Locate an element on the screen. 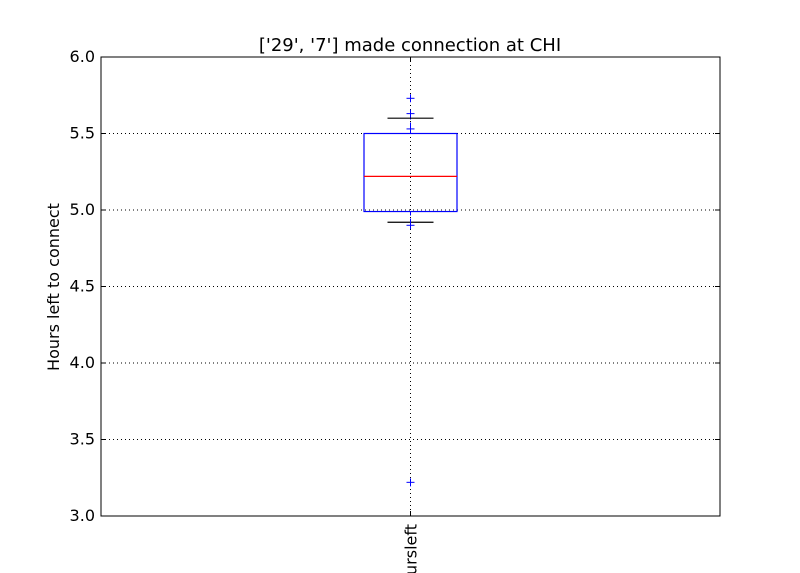 This screenshot has height=573, width=800. box-group is located at coordinates (410, 290).